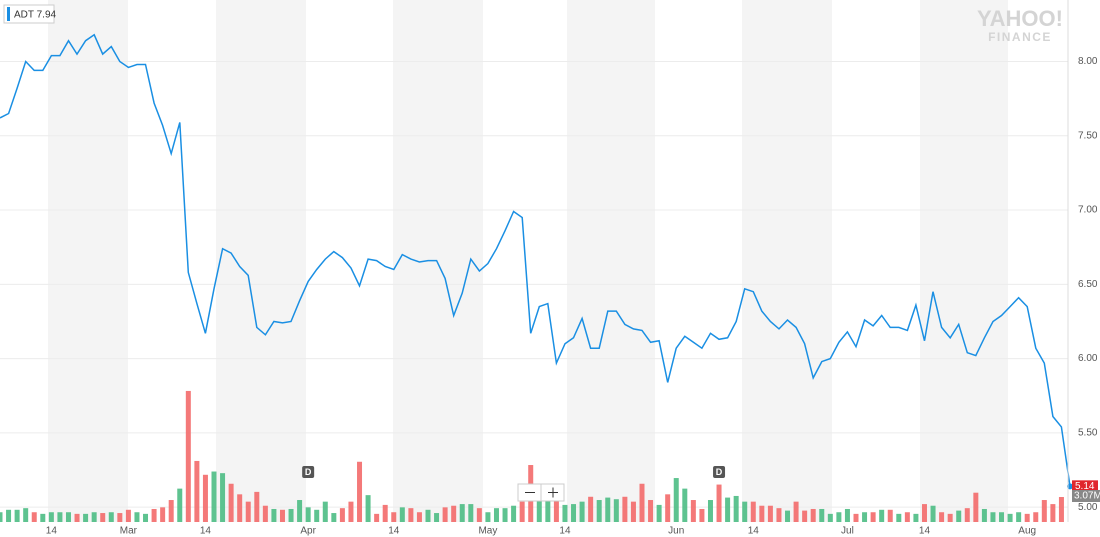 The width and height of the screenshot is (1100, 537). I want to click on y-tick-label: 6.50, so click(1088, 284).